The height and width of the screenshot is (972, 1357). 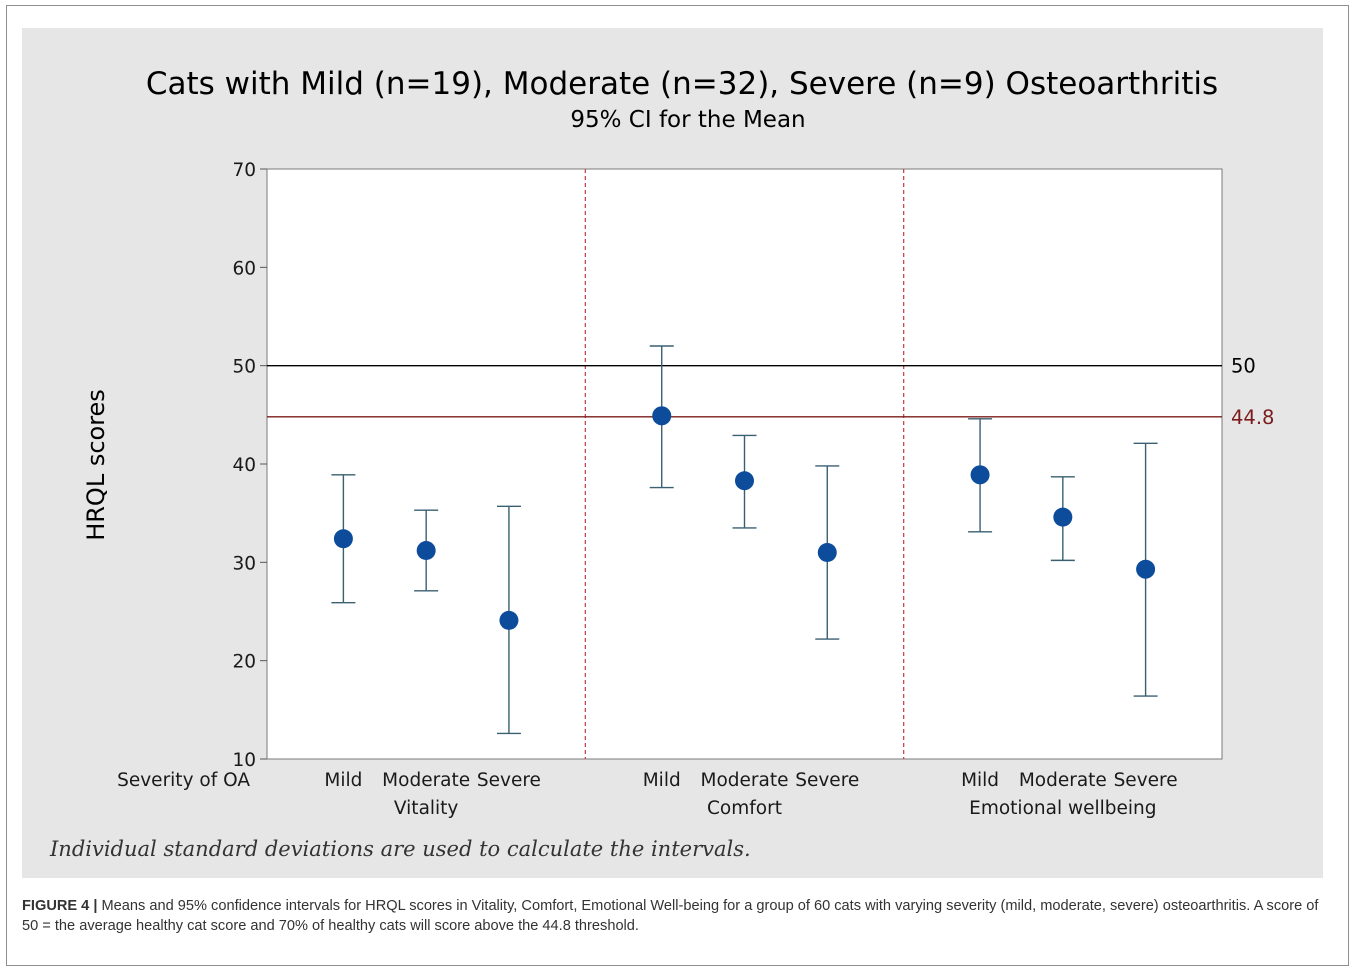 What do you see at coordinates (744, 464) in the screenshot?
I see `group-dividers` at bounding box center [744, 464].